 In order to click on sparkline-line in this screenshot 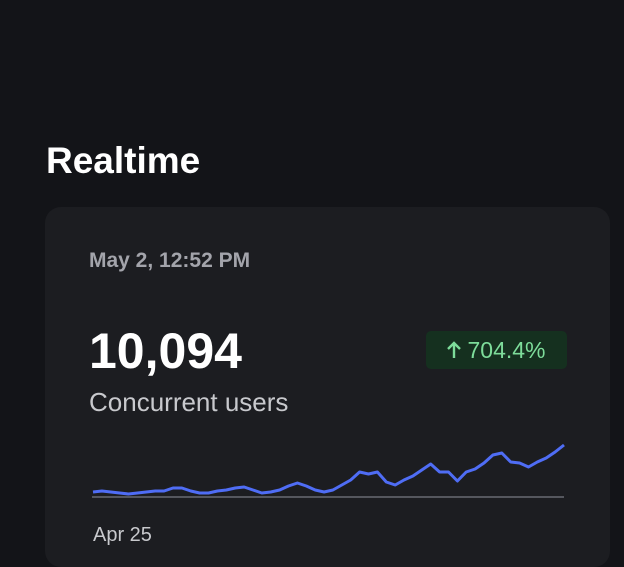, I will do `click(328, 469)`.